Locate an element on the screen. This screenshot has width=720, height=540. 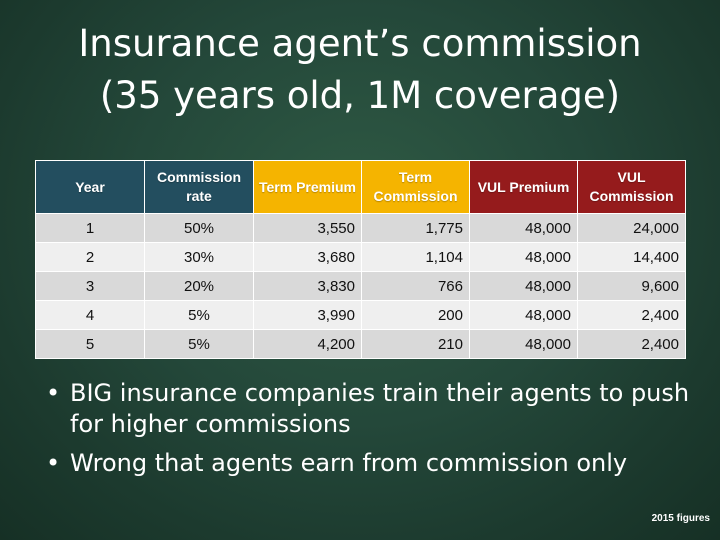
header-year: Year is located at coordinates (90, 187).